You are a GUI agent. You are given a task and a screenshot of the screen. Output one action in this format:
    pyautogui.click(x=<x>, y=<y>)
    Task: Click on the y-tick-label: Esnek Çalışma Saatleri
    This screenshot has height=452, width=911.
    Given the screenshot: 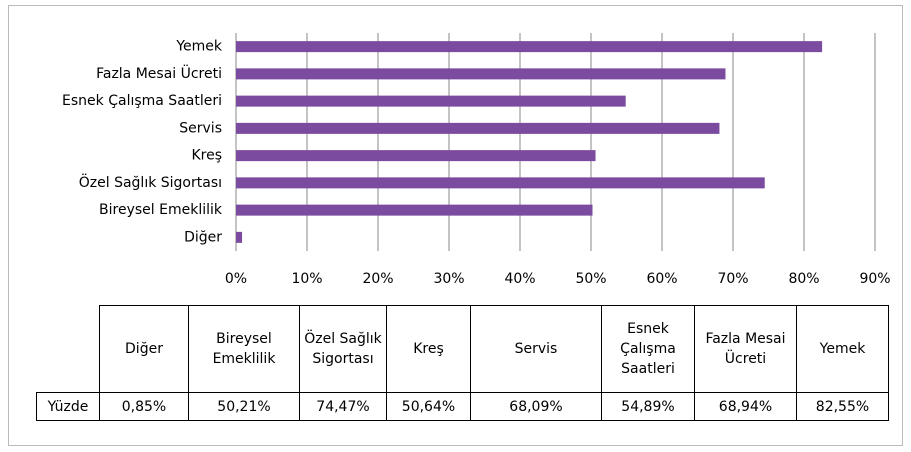 What is the action you would take?
    pyautogui.click(x=142, y=101)
    